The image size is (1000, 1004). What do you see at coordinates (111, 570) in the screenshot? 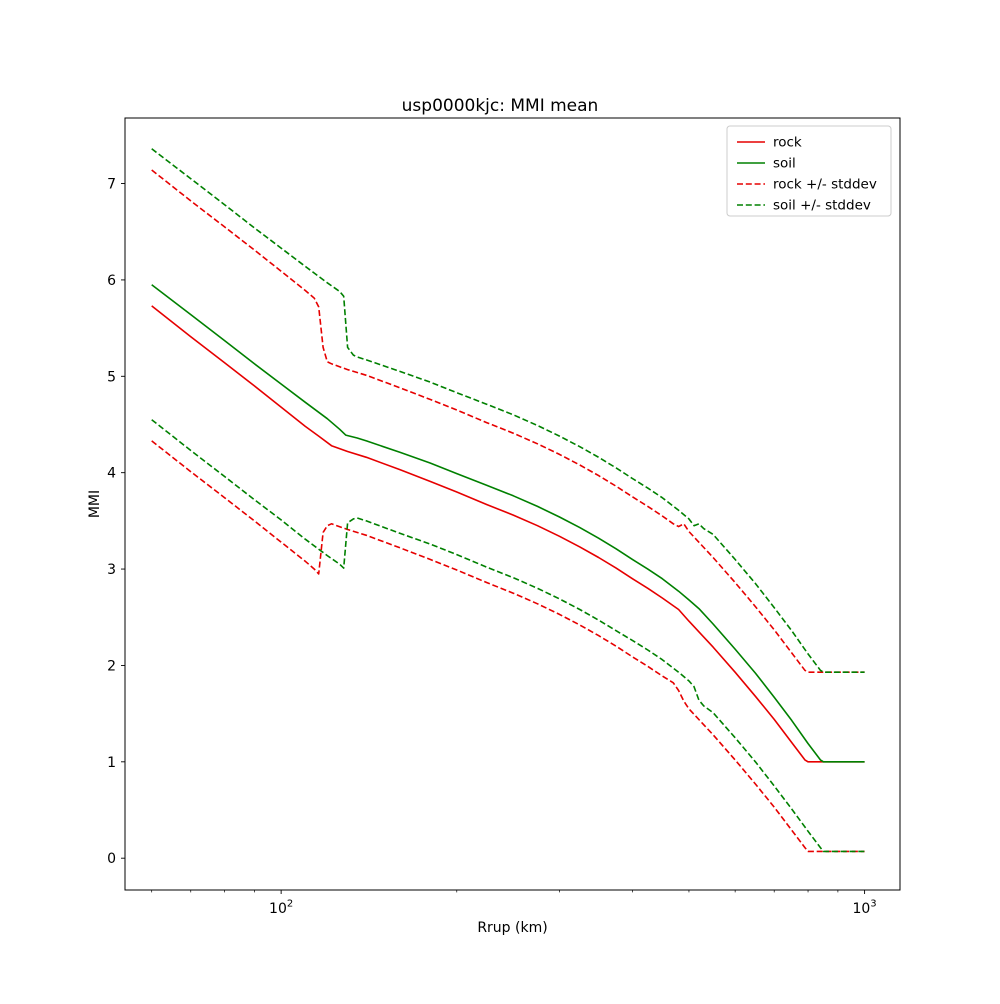
I see `y-tick-label: 3` at bounding box center [111, 570].